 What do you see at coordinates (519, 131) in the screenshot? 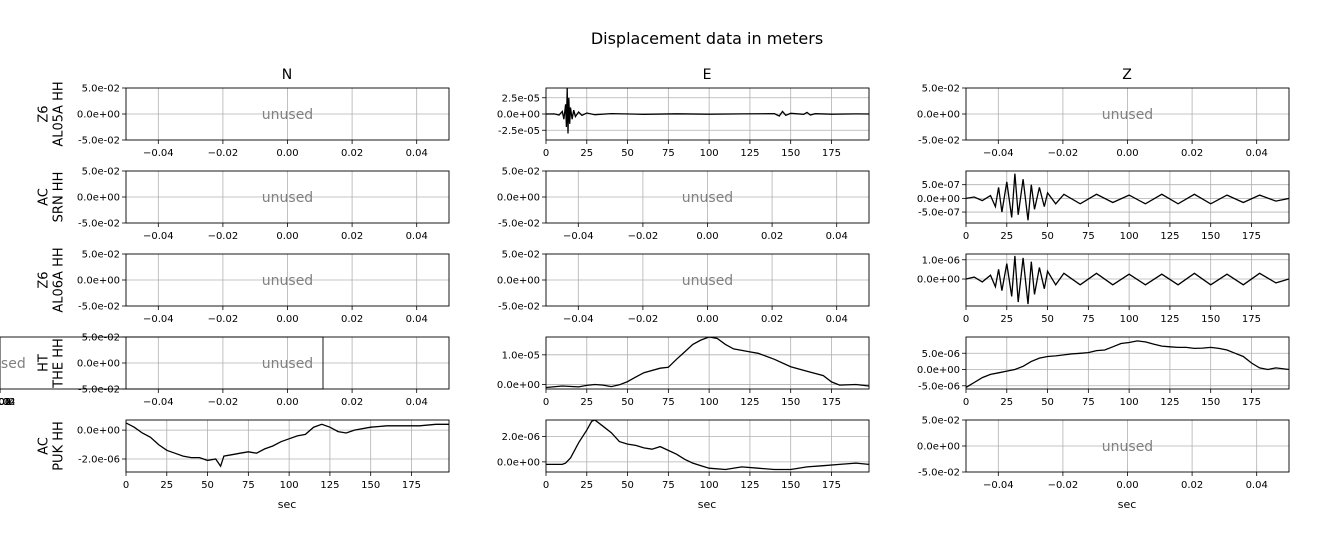
I see `y-tick-label: -2.5e-05` at bounding box center [519, 131].